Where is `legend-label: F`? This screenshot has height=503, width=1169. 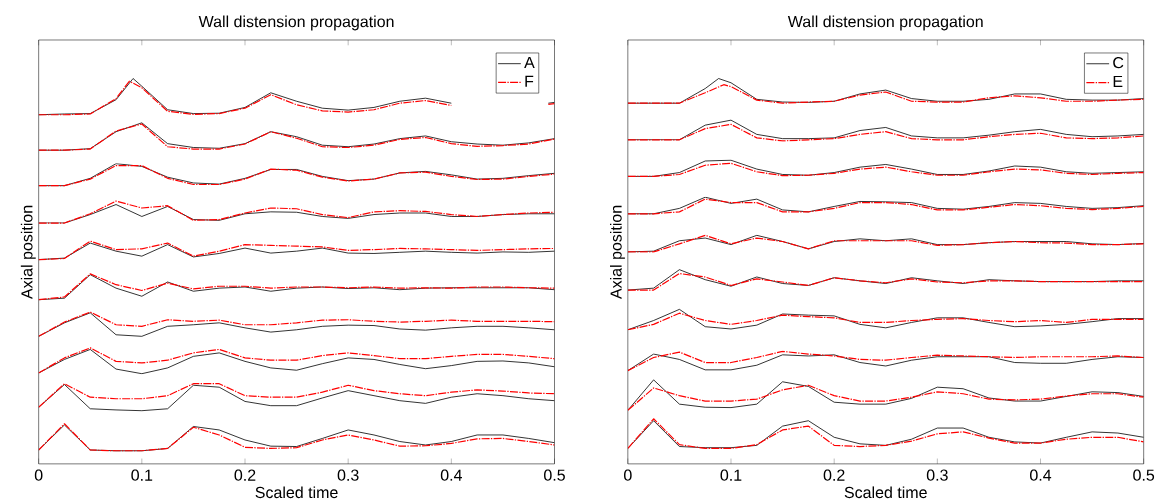
legend-label: F is located at coordinates (529, 81).